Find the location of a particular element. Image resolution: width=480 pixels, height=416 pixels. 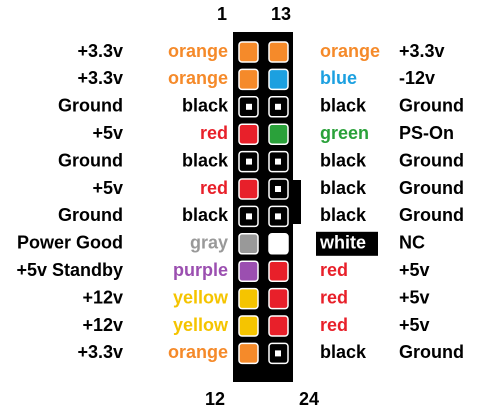

right-signal: NC is located at coordinates (412, 243).